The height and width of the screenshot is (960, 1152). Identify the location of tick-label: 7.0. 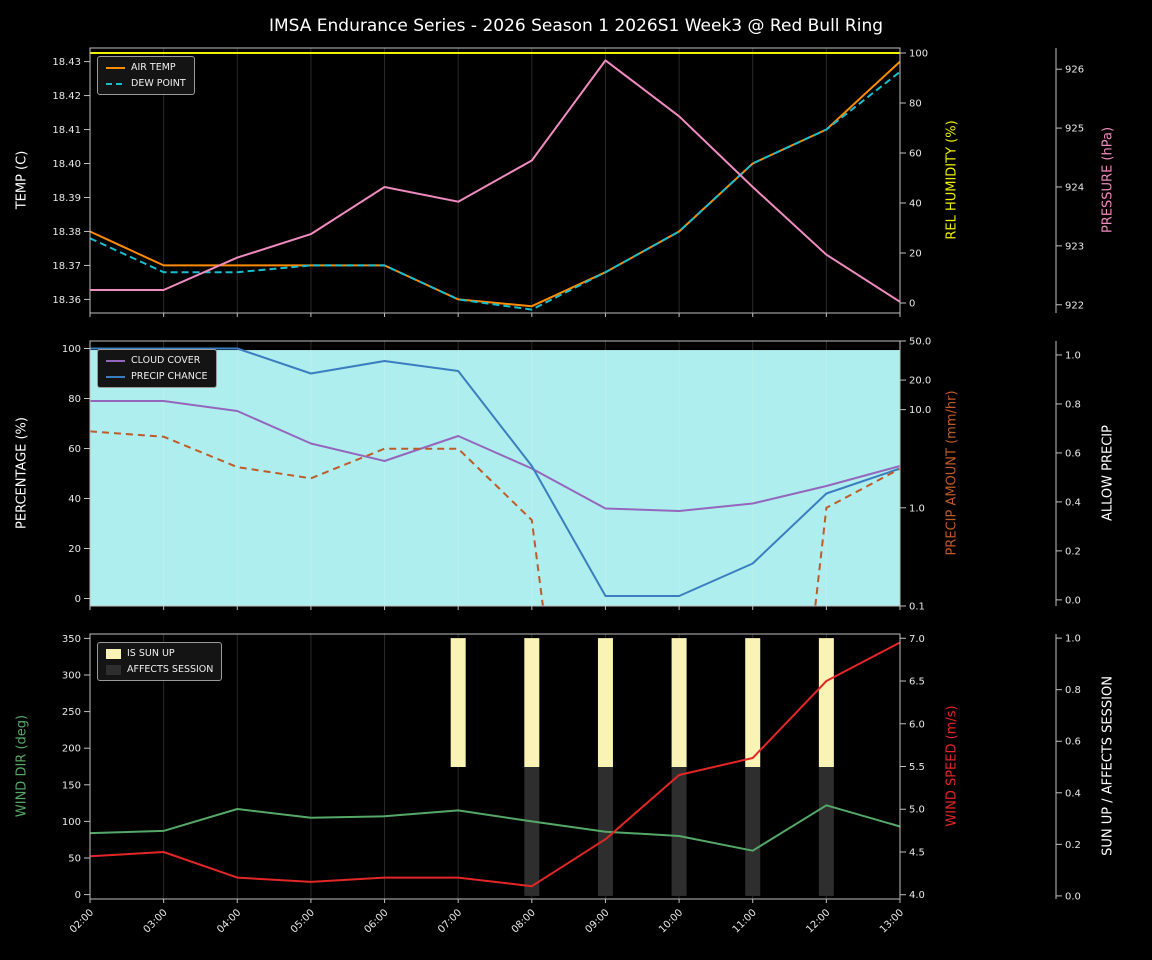
(917, 639).